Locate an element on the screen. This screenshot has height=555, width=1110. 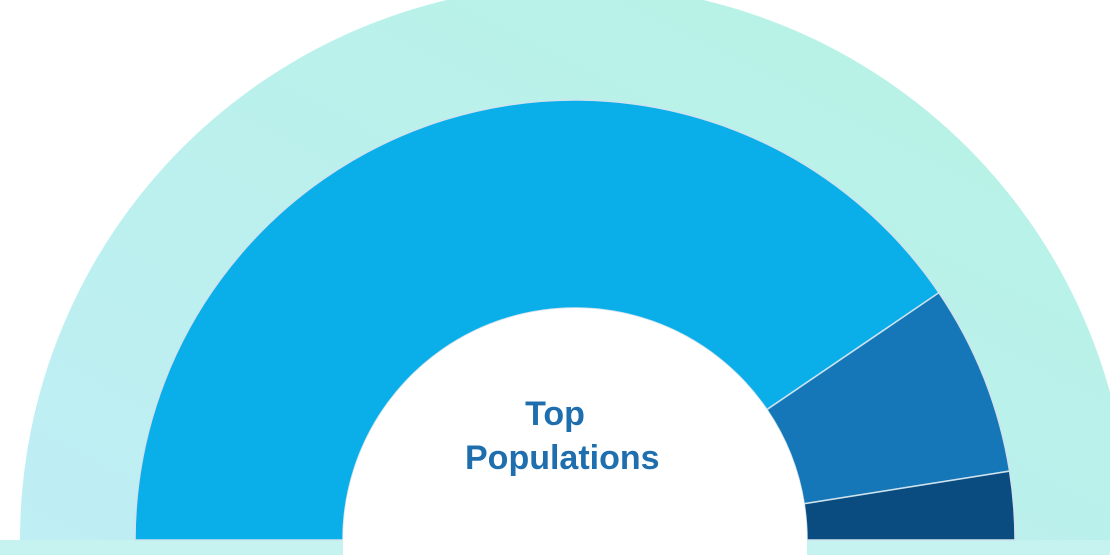
chart-title: Top Populations is located at coordinates (562, 436).